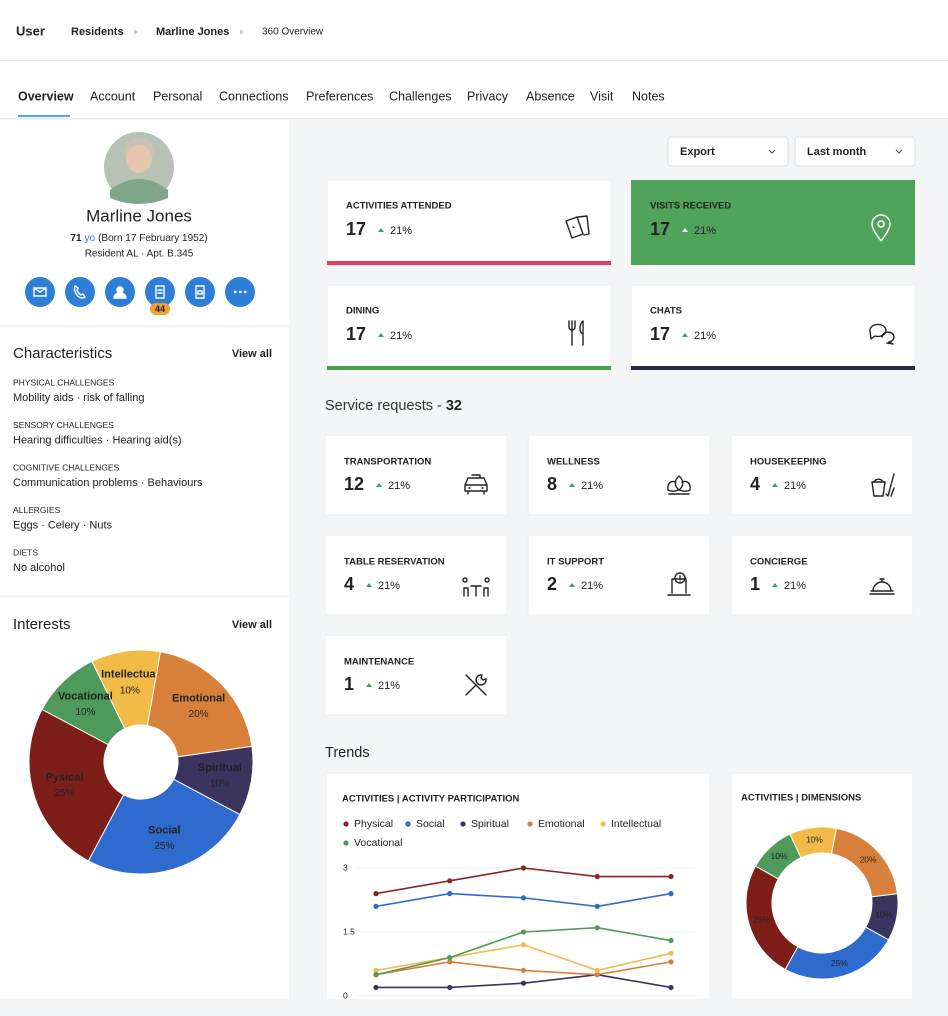  I want to click on service-label: TABLE RESERVATION, so click(394, 562).